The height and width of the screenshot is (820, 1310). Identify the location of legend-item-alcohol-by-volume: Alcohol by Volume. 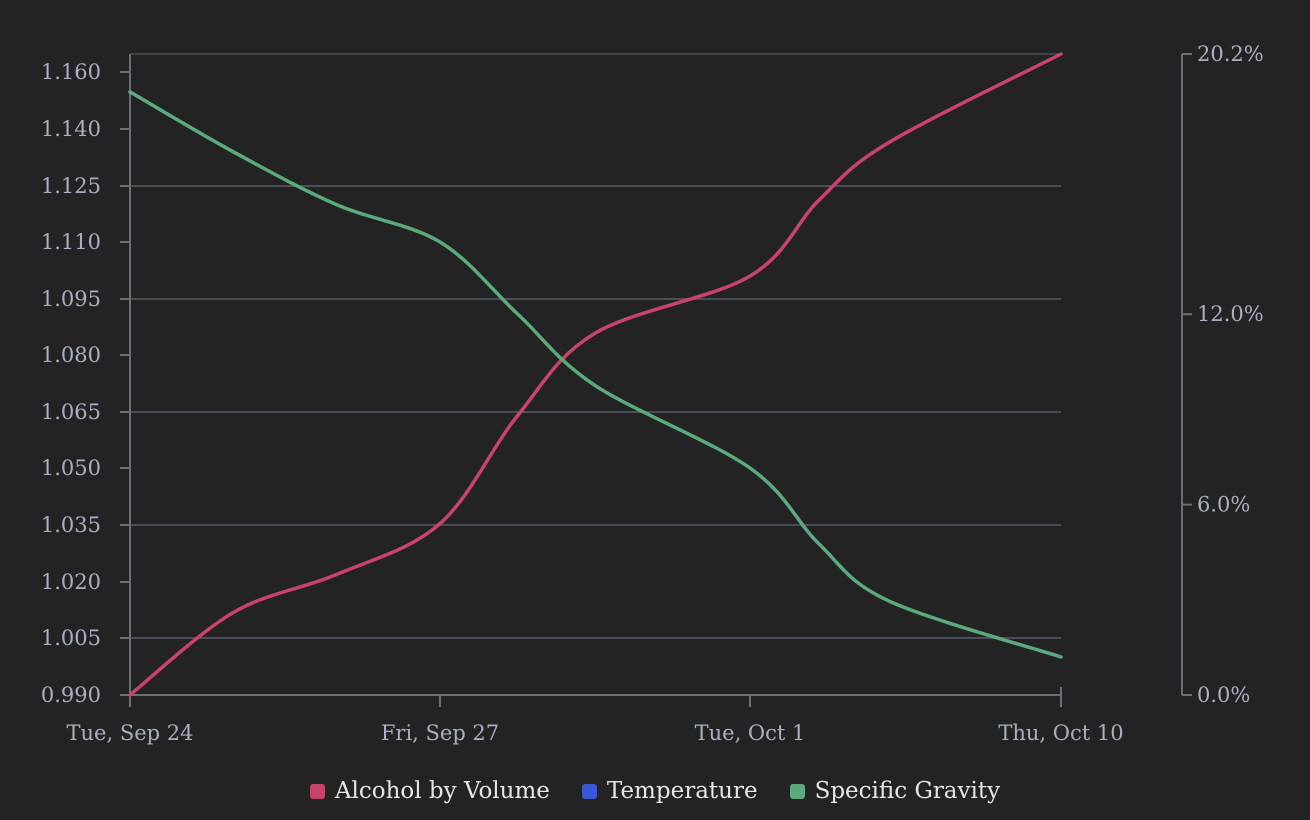
(429, 791).